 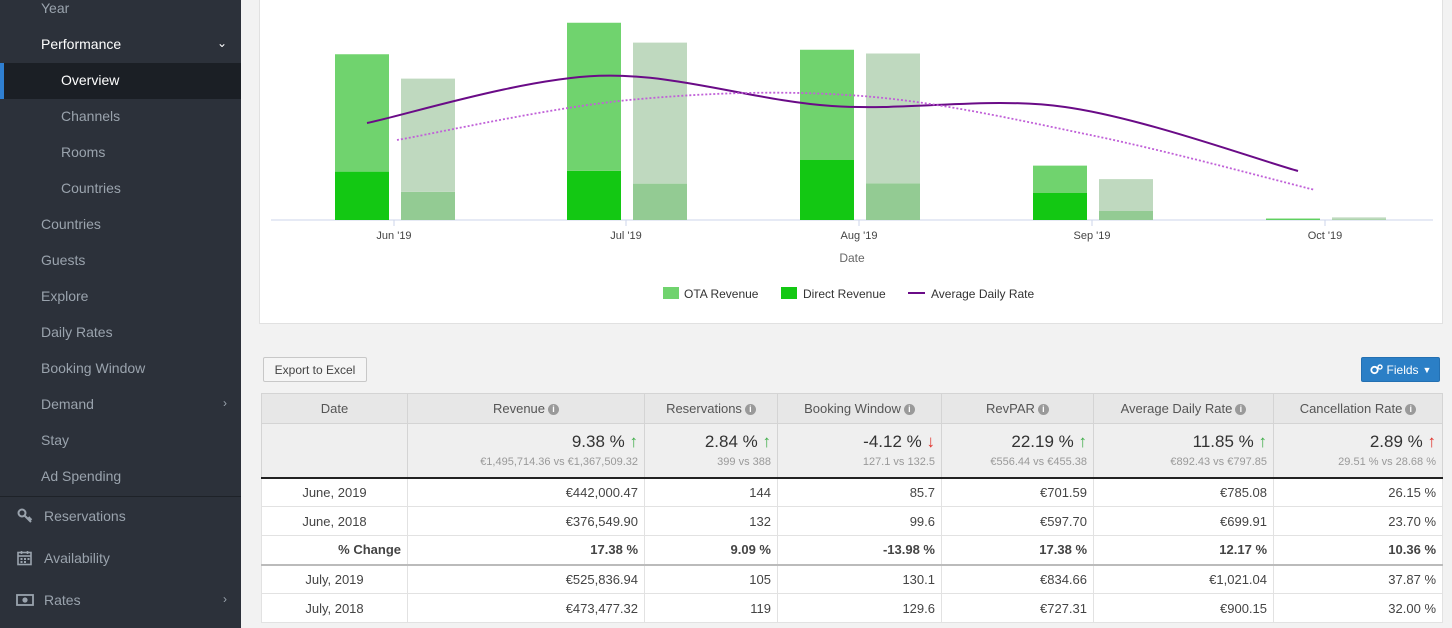 I want to click on table-cell: €525,836.94, so click(x=526, y=578).